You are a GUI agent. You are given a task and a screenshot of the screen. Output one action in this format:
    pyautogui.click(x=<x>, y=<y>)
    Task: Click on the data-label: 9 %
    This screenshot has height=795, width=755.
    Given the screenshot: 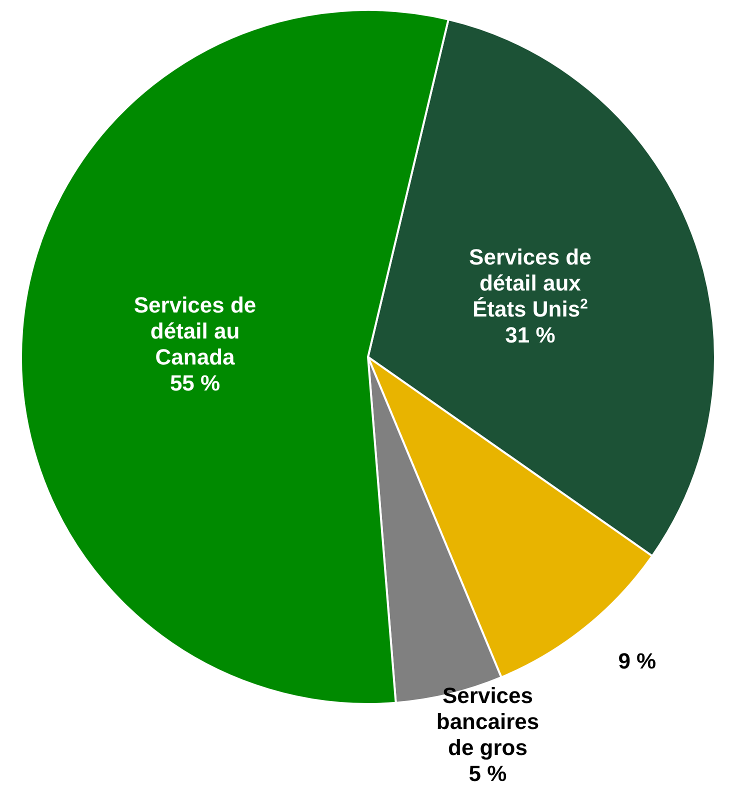 What is the action you would take?
    pyautogui.click(x=637, y=661)
    